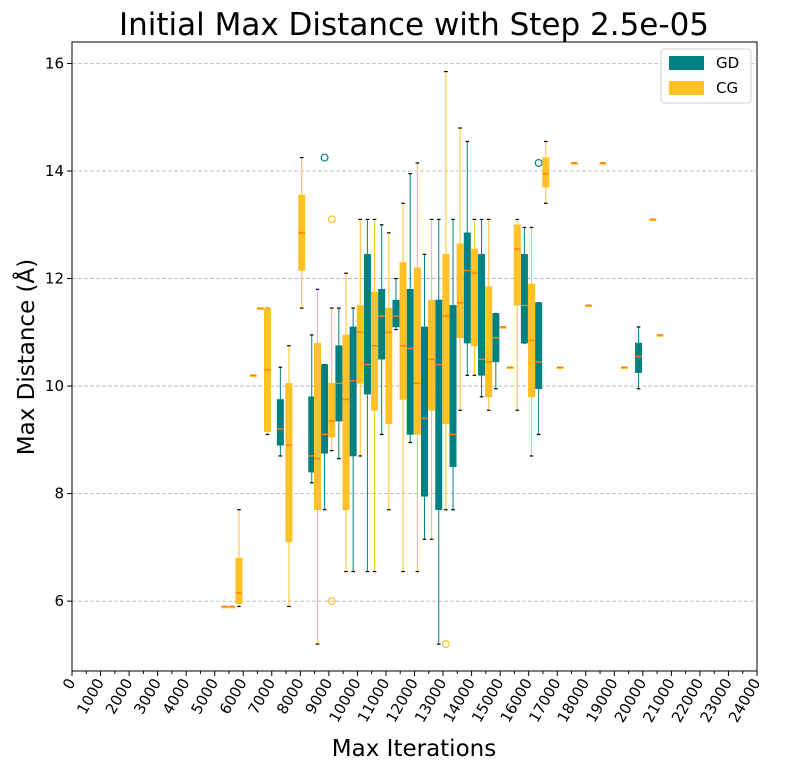 This screenshot has width=789, height=771. What do you see at coordinates (54, 64) in the screenshot?
I see `y-tick-label: 16` at bounding box center [54, 64].